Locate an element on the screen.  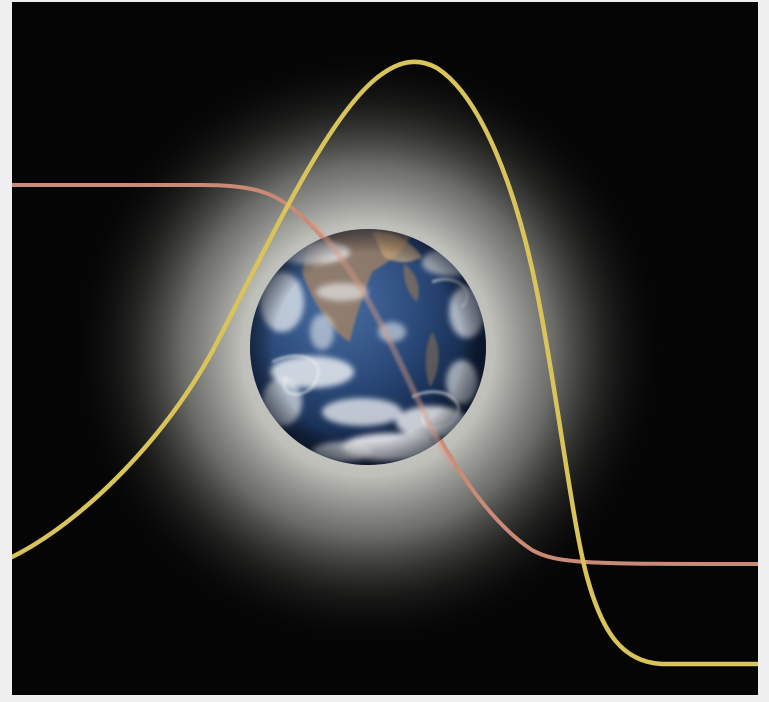
salmon-curve-overlay is located at coordinates (382, 344).